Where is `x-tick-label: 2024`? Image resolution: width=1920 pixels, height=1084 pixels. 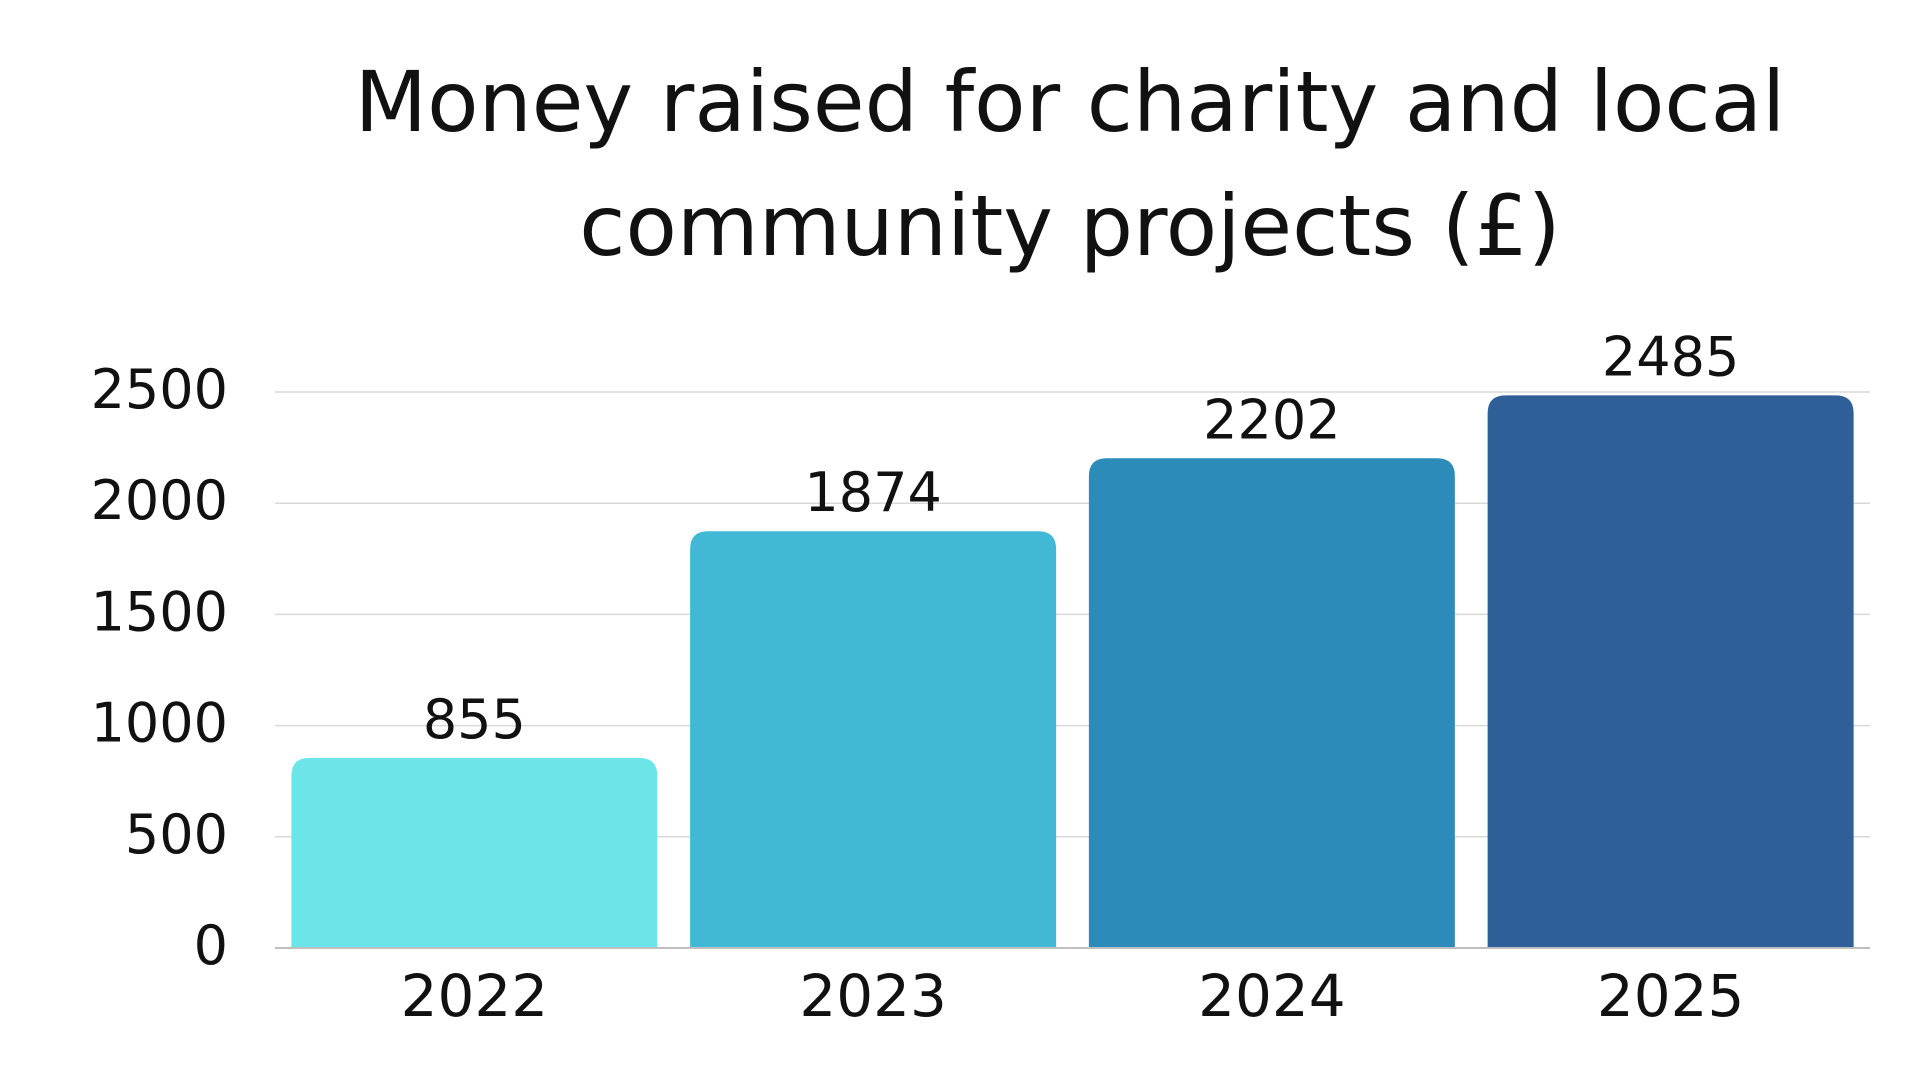
x-tick-label: 2024 is located at coordinates (1272, 996).